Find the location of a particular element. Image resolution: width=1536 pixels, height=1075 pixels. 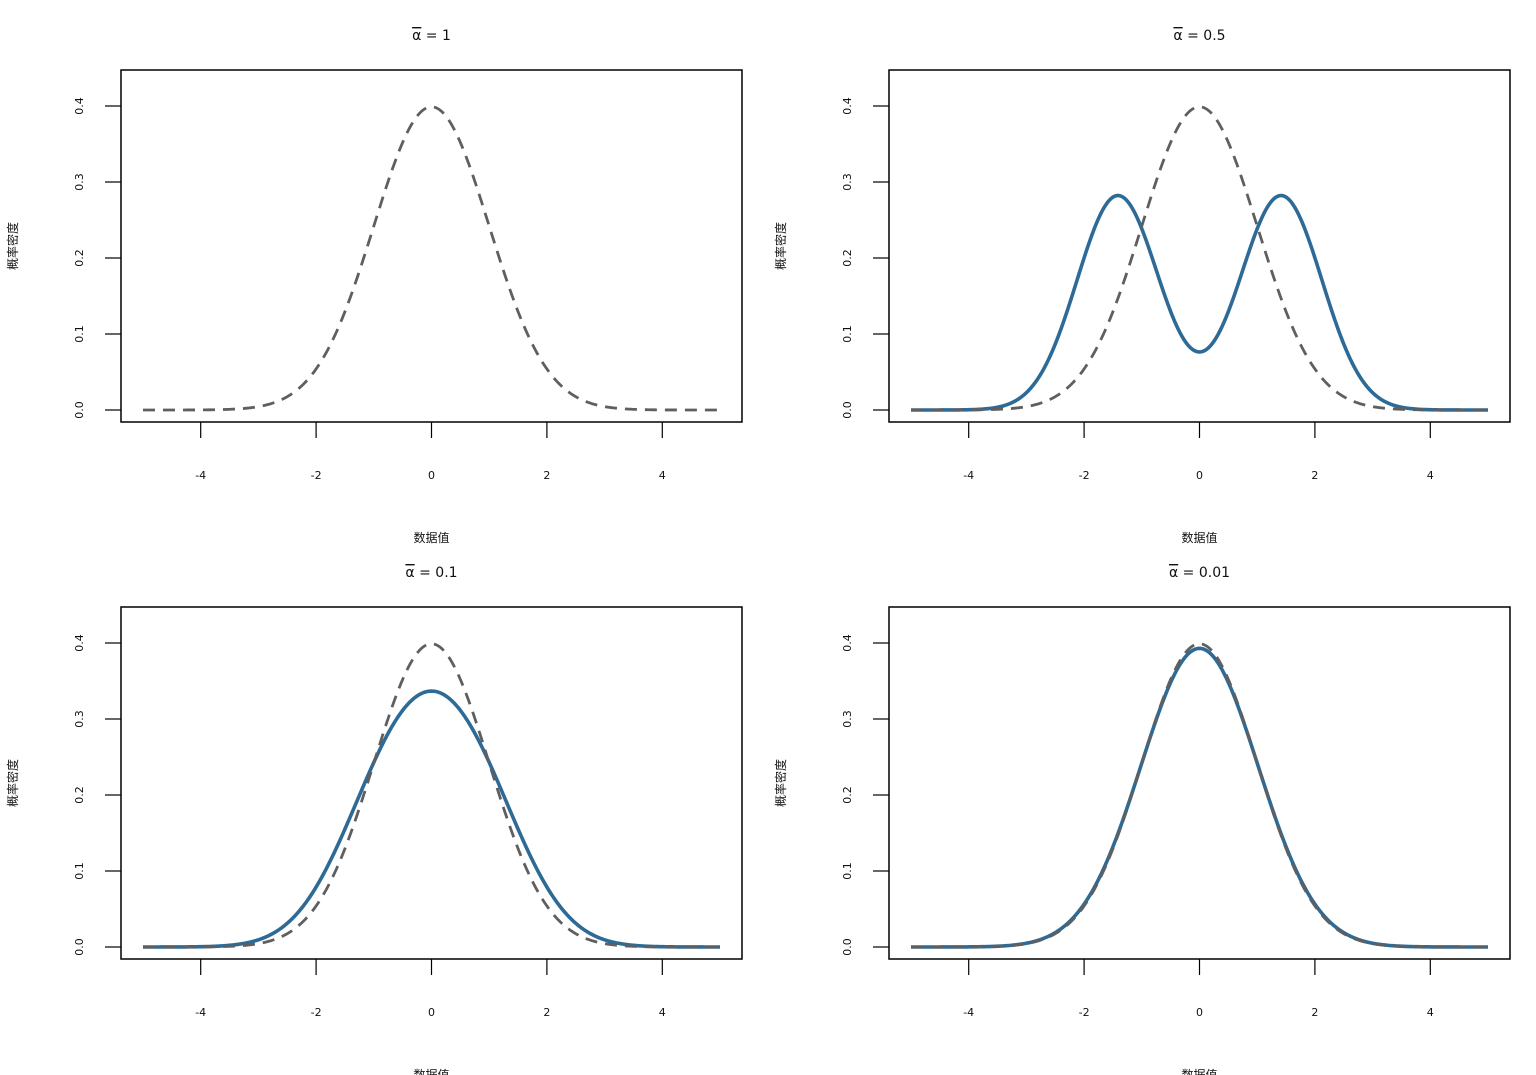

chart-title: α = 0.5 is located at coordinates (1199, 36).